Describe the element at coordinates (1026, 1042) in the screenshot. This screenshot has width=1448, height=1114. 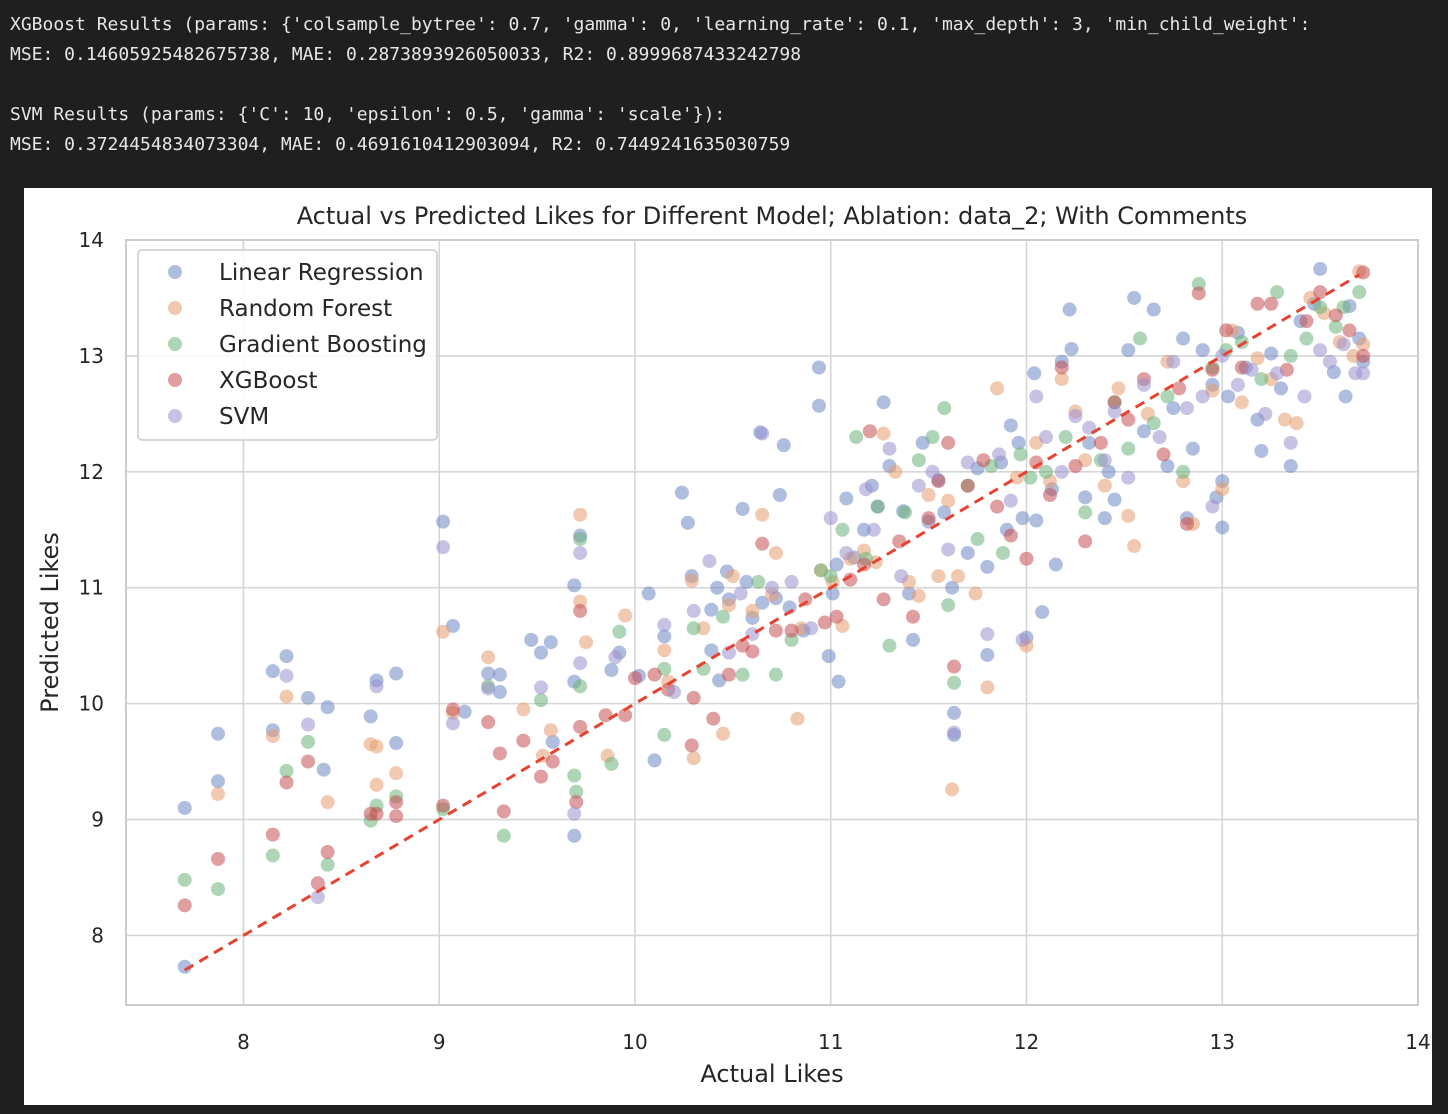
I see `x-tick-label: 12` at that location.